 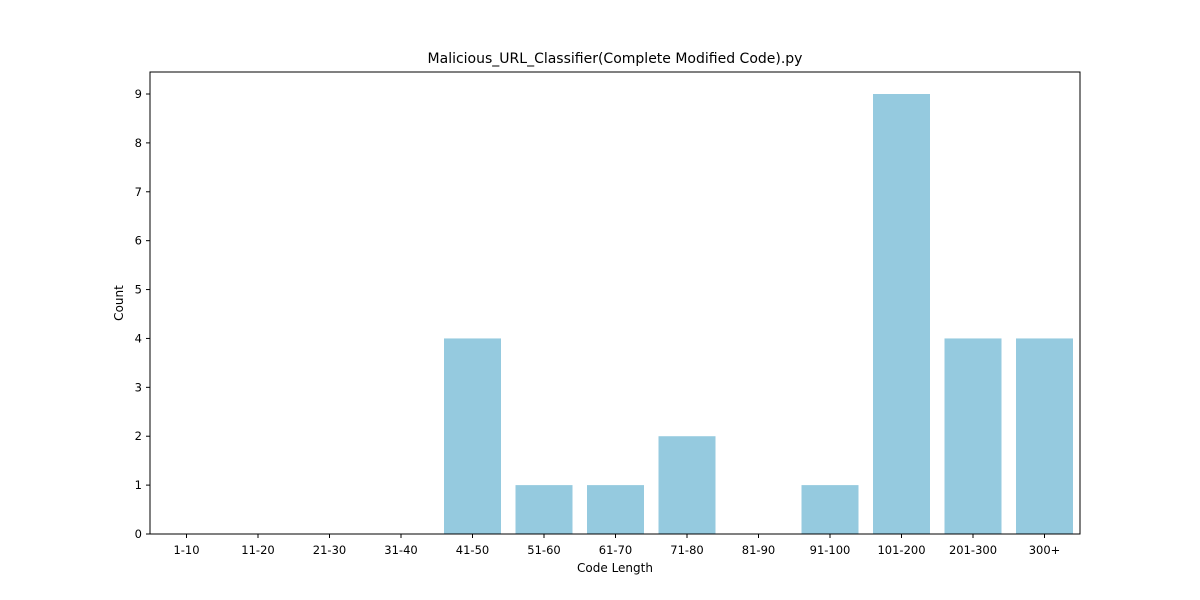 What do you see at coordinates (1044, 436) in the screenshot?
I see `bar-300+` at bounding box center [1044, 436].